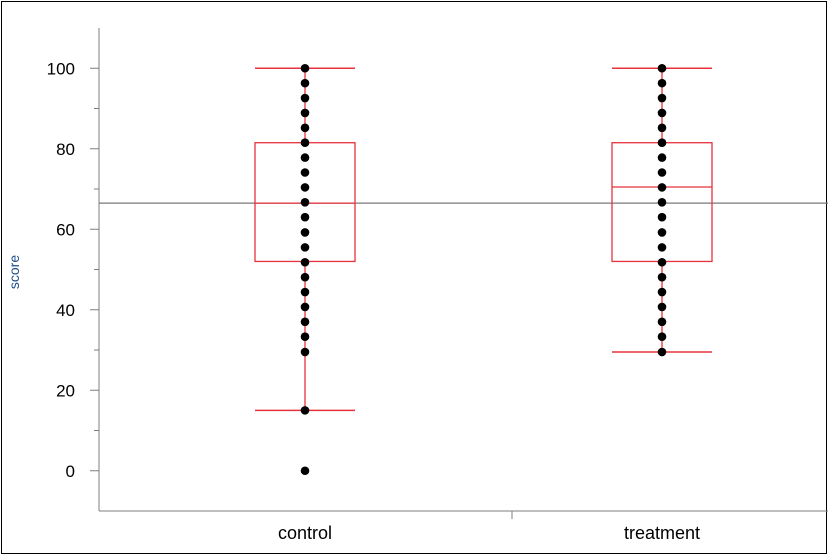  Describe the element at coordinates (65, 390) in the screenshot. I see `y-tick-label: 20` at that location.